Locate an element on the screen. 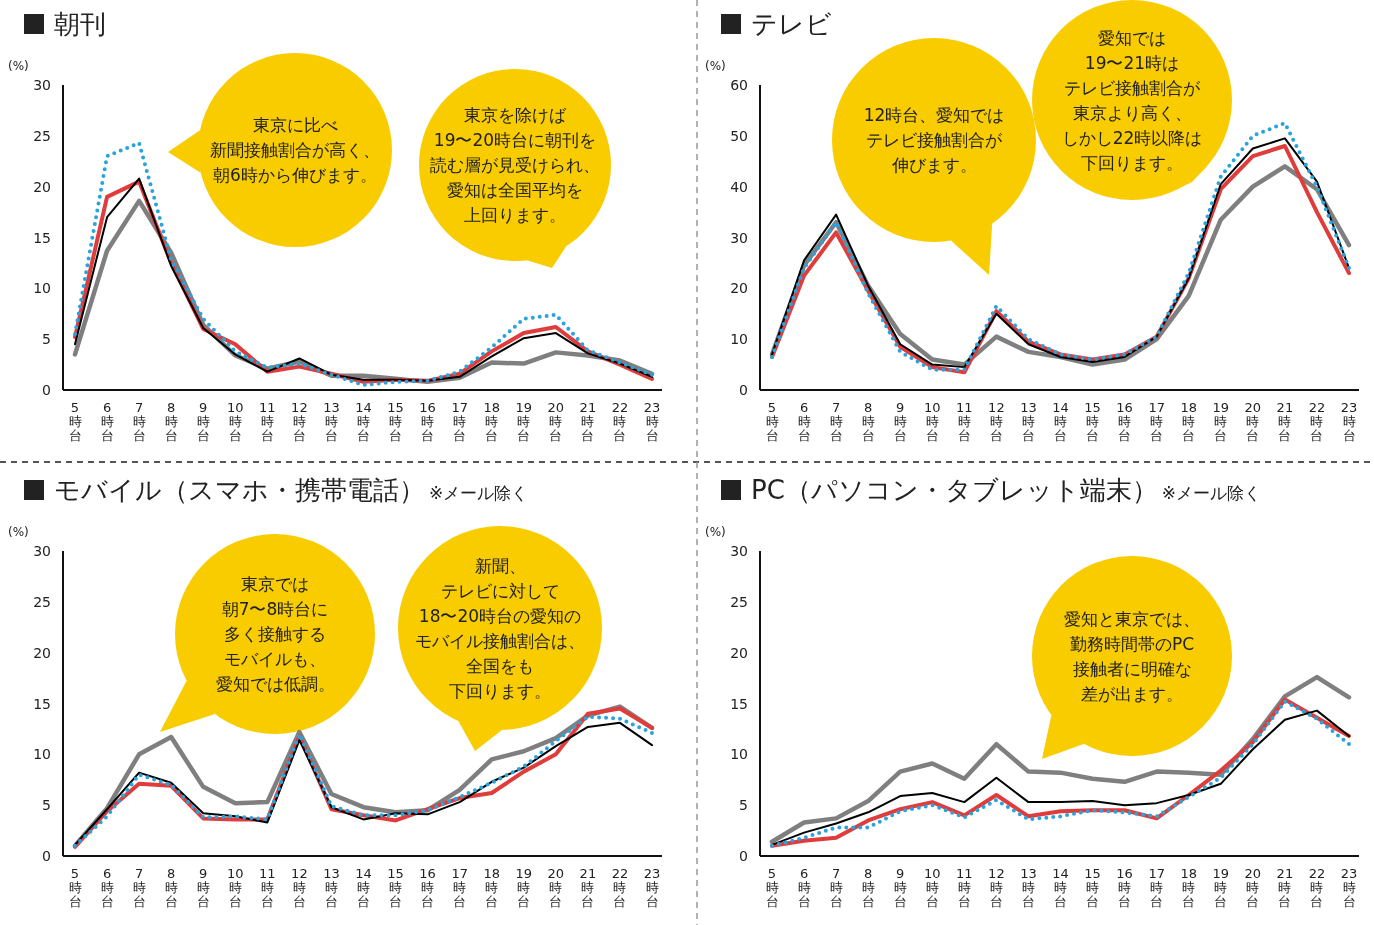  y-tick-label: 40 is located at coordinates (739, 186).